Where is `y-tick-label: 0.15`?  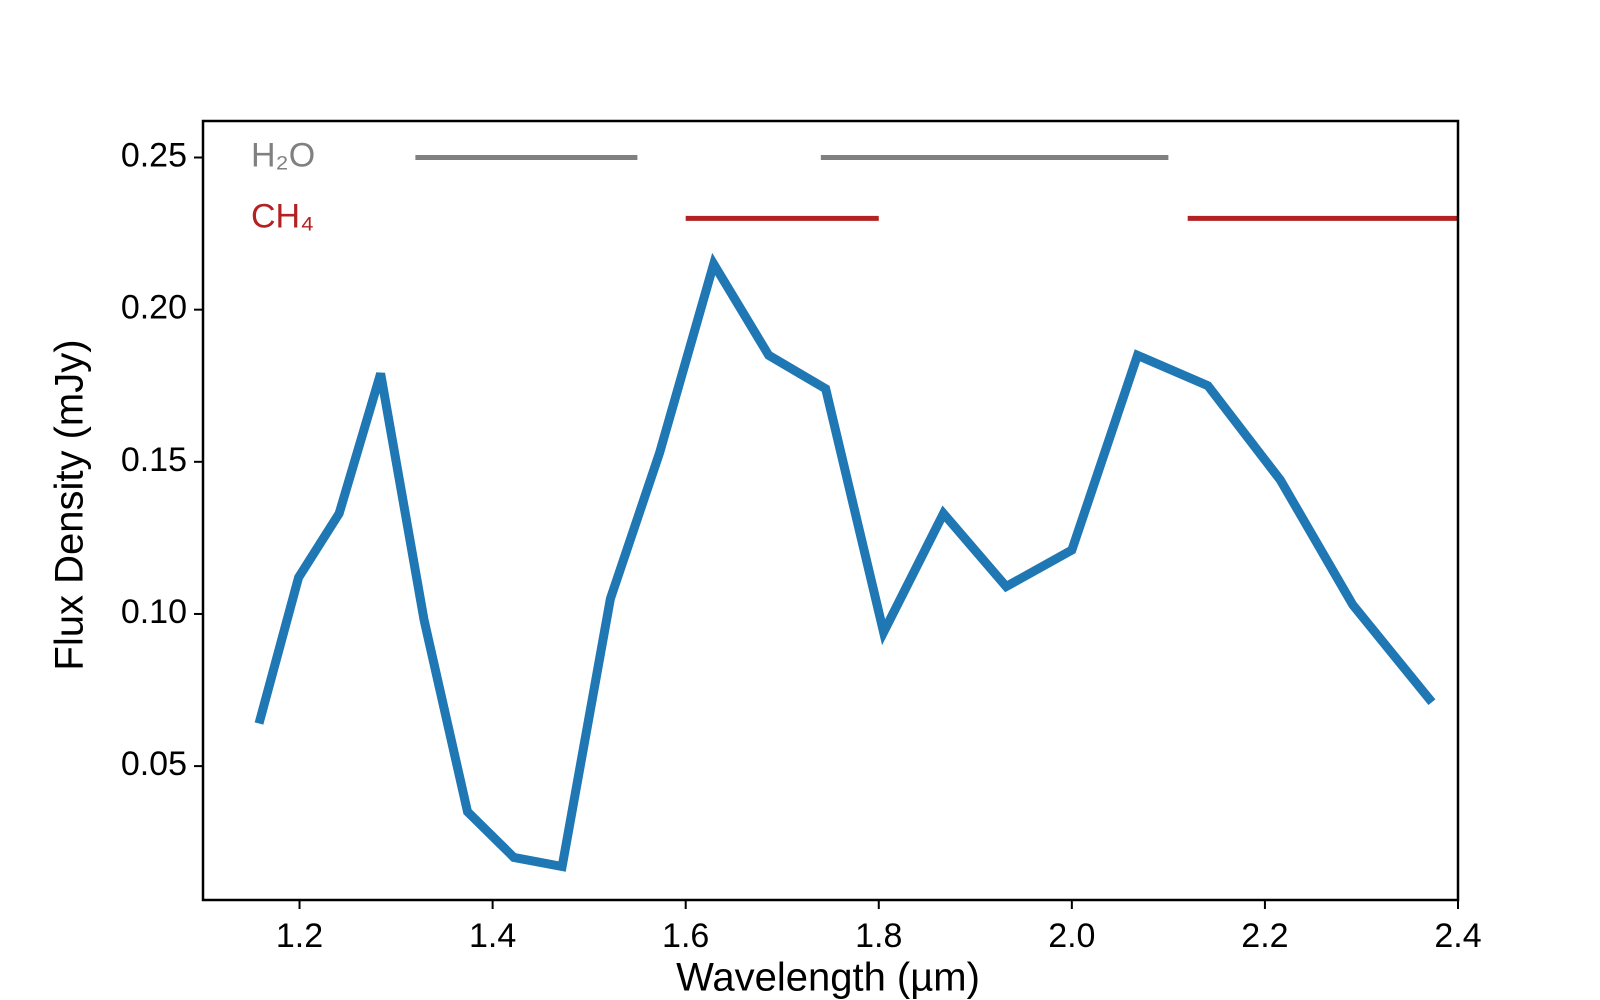 y-tick-label: 0.15 is located at coordinates (154, 460).